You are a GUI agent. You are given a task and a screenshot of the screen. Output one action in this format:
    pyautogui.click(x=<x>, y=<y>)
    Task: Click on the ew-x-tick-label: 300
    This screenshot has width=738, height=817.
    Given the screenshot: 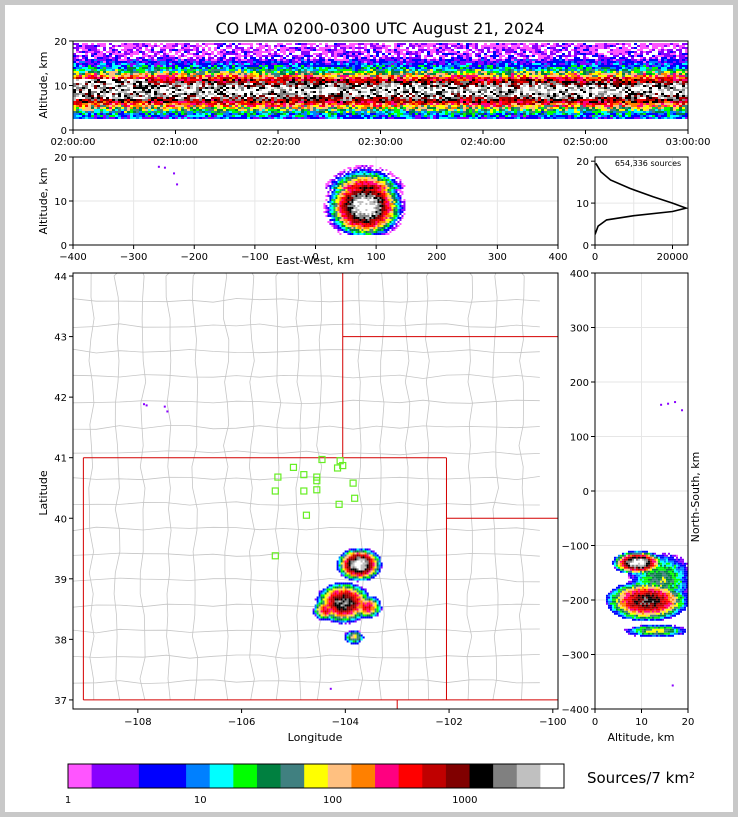 What is the action you would take?
    pyautogui.click(x=497, y=257)
    